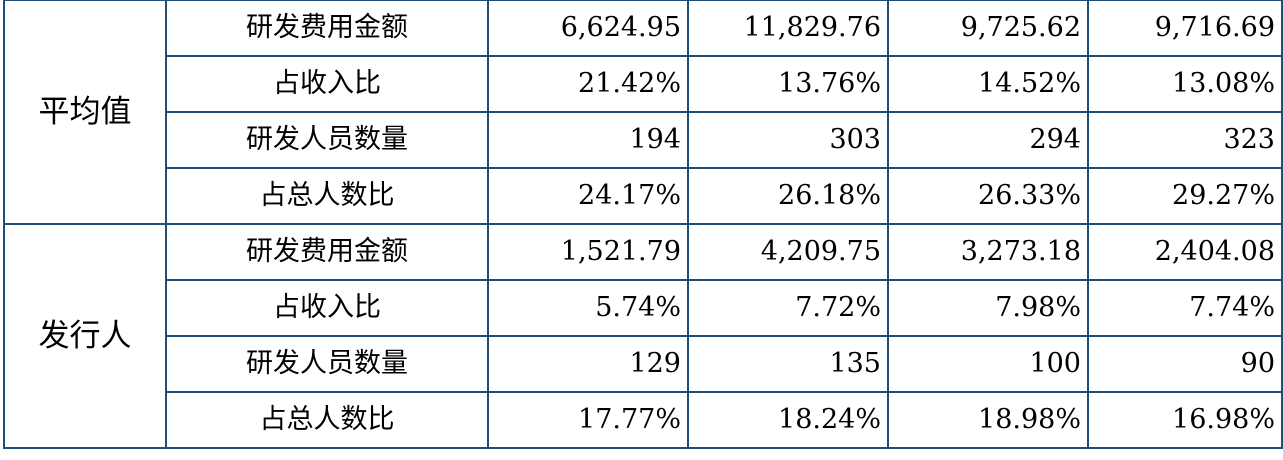 The height and width of the screenshot is (460, 1283). I want to click on value-cell: 17.77%, so click(588, 420).